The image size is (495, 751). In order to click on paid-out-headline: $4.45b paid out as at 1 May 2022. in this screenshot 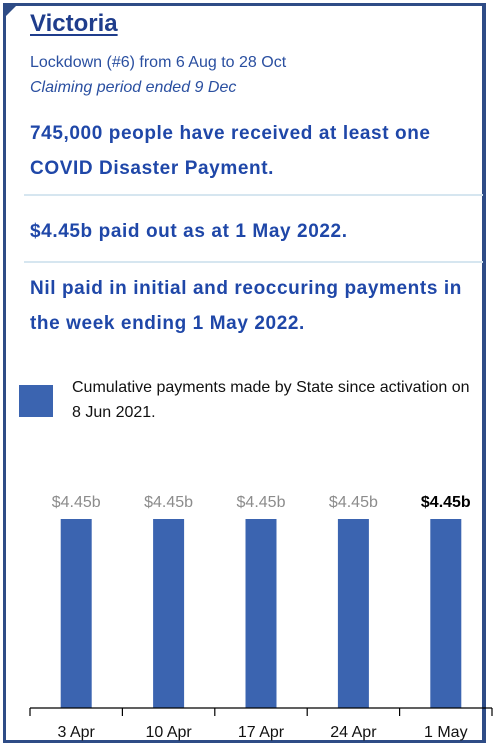, I will do `click(189, 231)`.